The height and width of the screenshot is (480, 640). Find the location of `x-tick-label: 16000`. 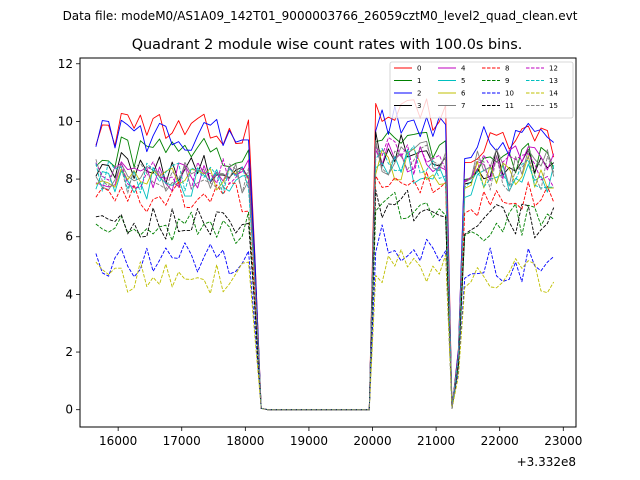

x-tick-label: 16000 is located at coordinates (118, 441).